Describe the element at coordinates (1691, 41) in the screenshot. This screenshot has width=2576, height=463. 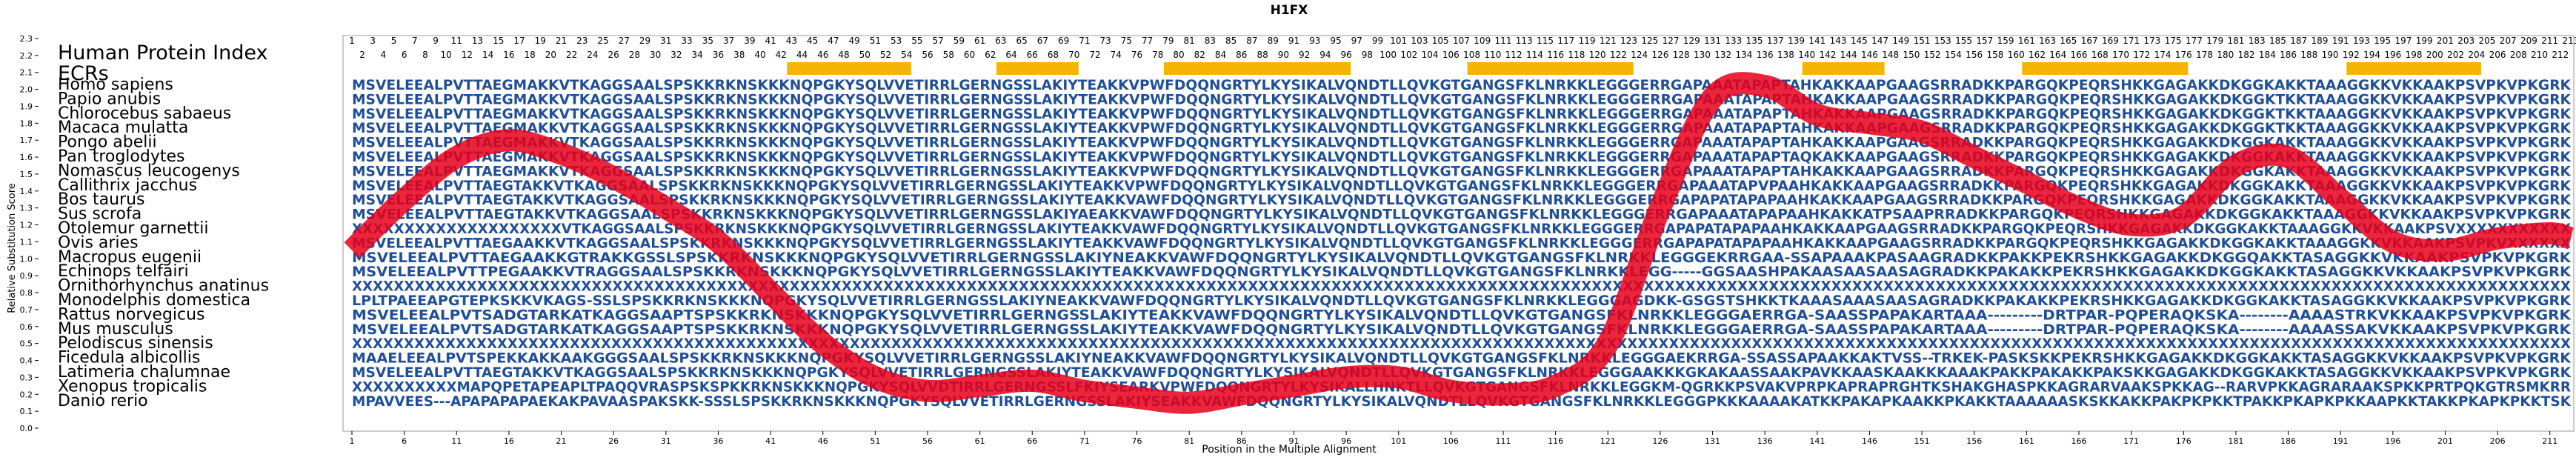
I see `human-index-number: 129` at that location.